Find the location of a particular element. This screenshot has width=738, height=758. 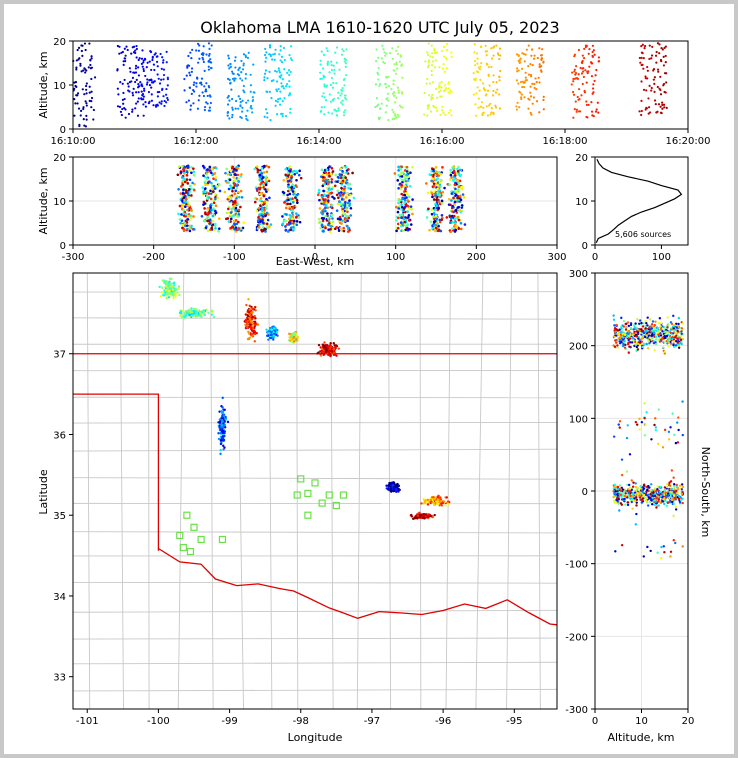

station-marker is located at coordinates (183, 547).